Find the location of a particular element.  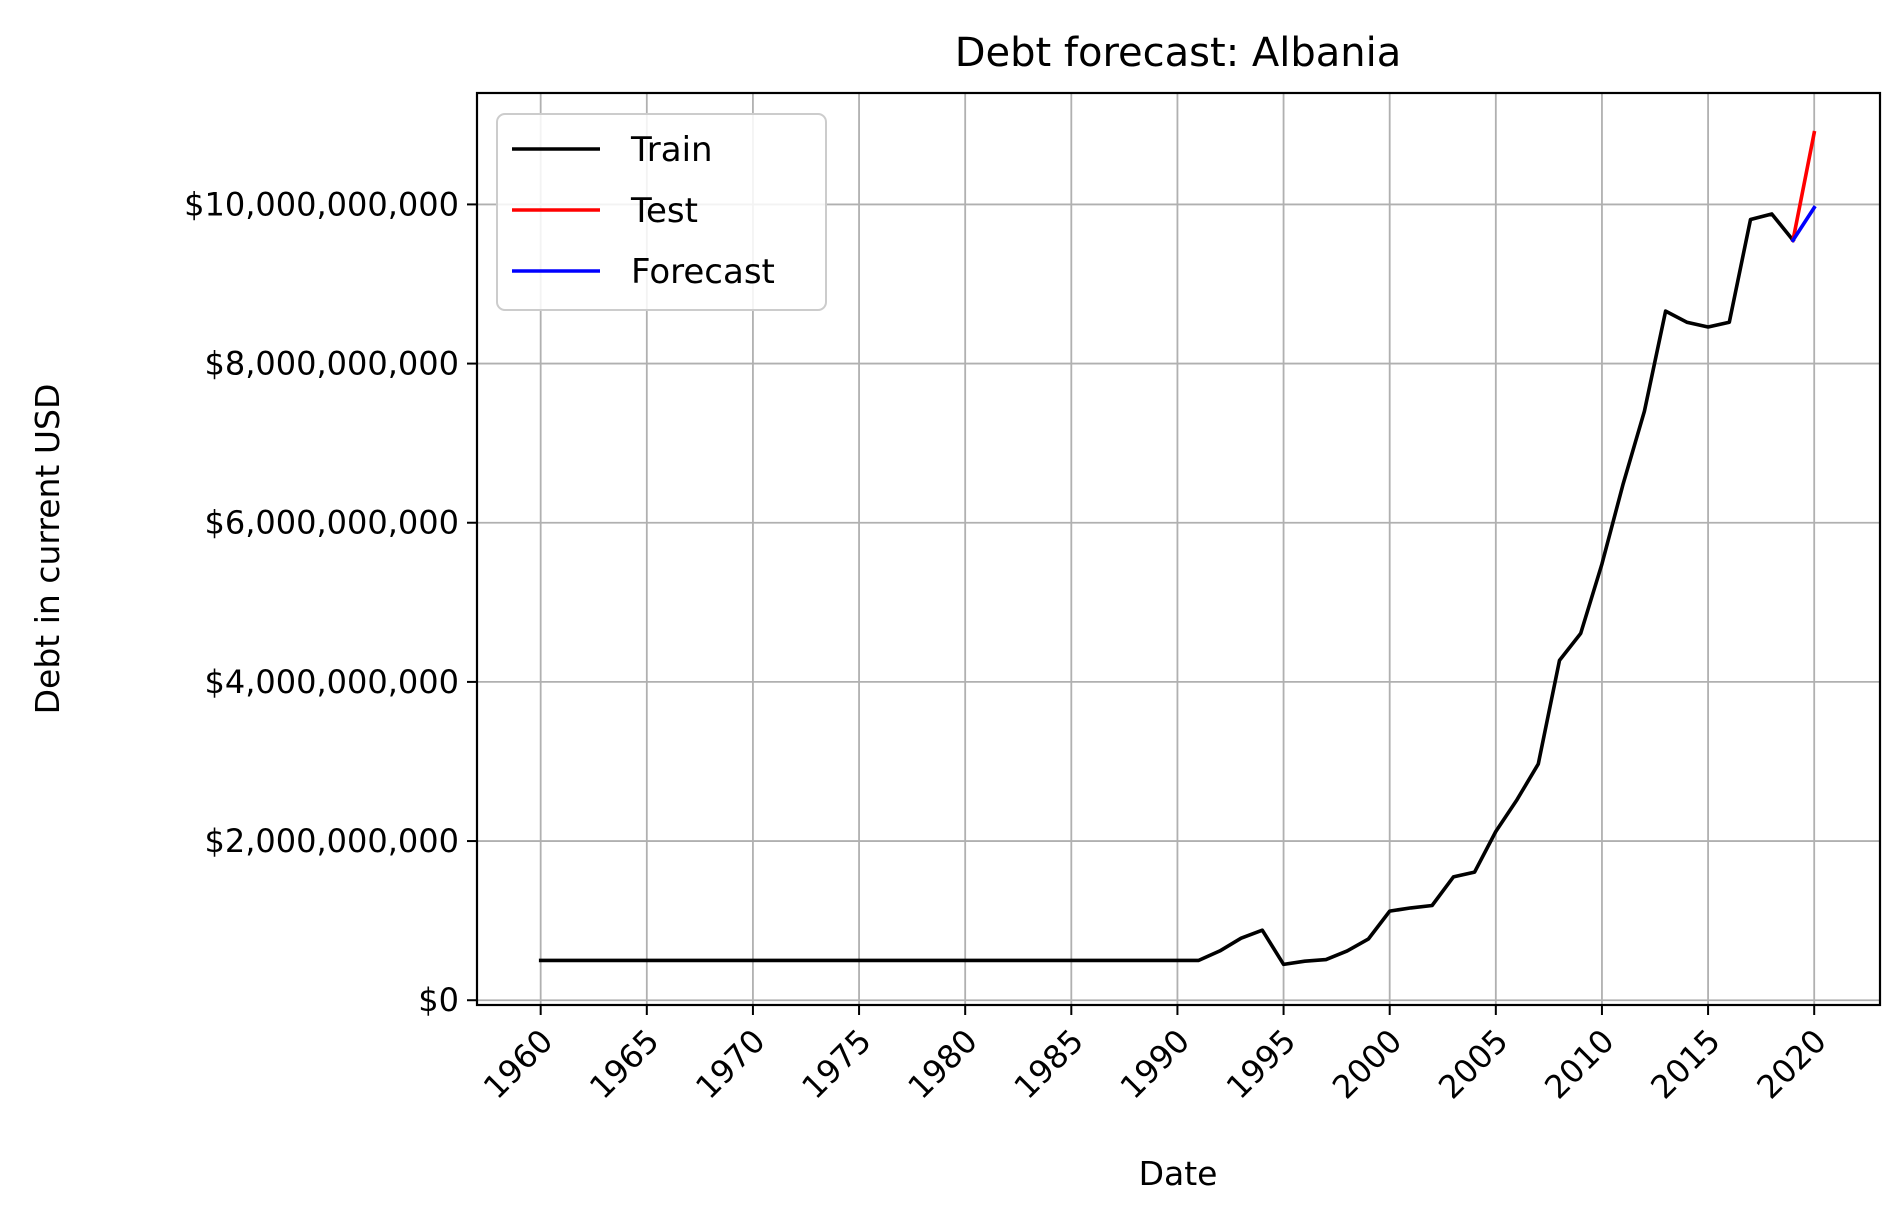

legend-entries: Train Test Forecast is located at coordinates (643, 211).